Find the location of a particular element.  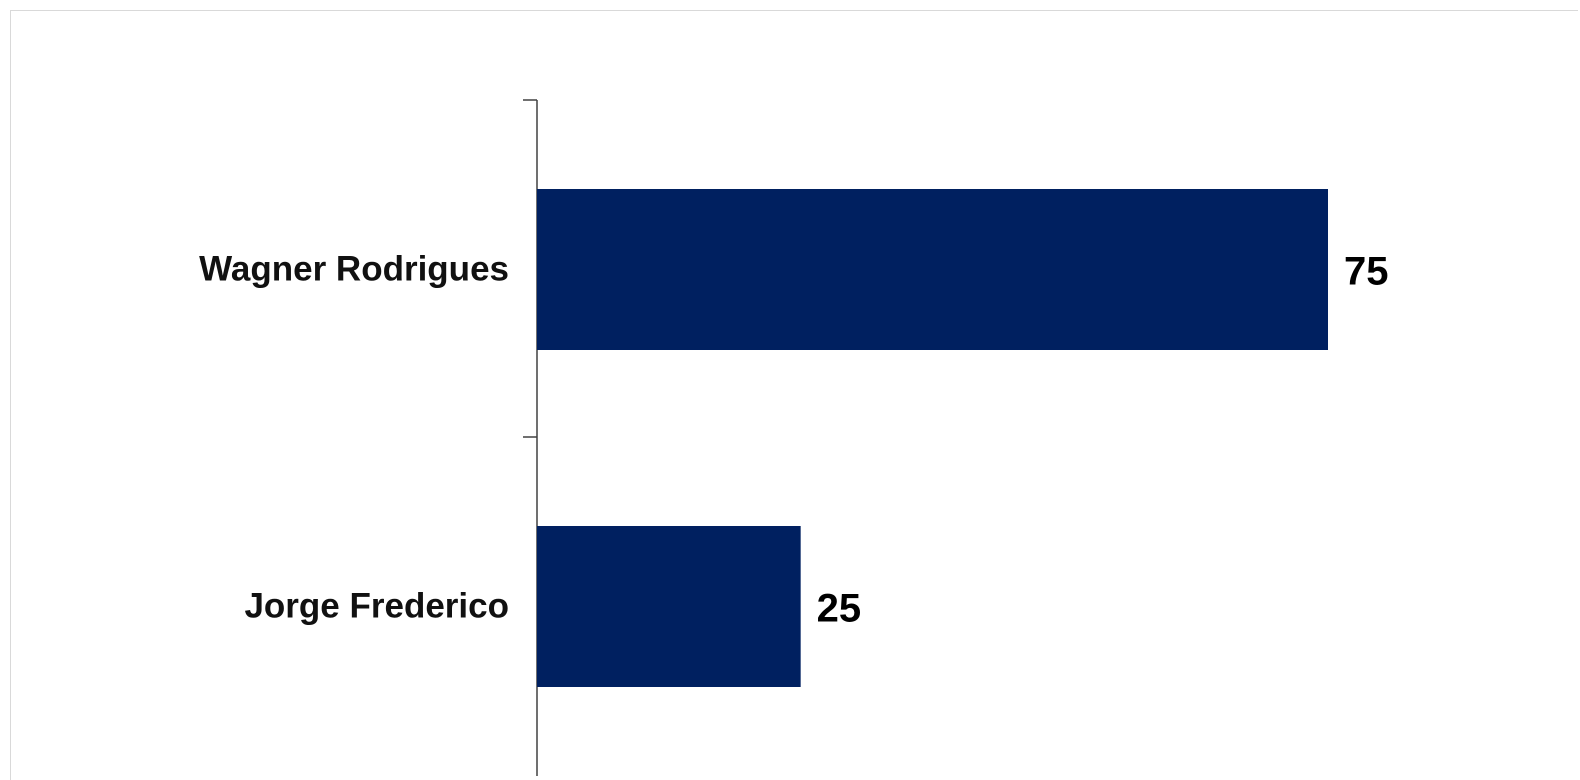

category-label: Jorge Frederico is located at coordinates (376, 606).